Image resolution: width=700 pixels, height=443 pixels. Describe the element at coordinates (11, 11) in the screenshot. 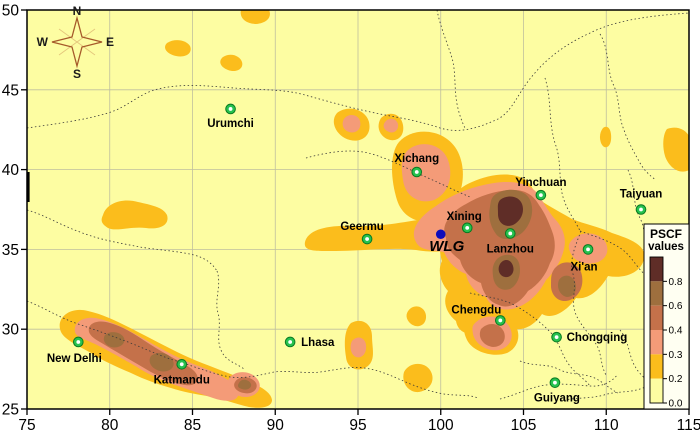

I see `y-tick-label-50: 50` at that location.